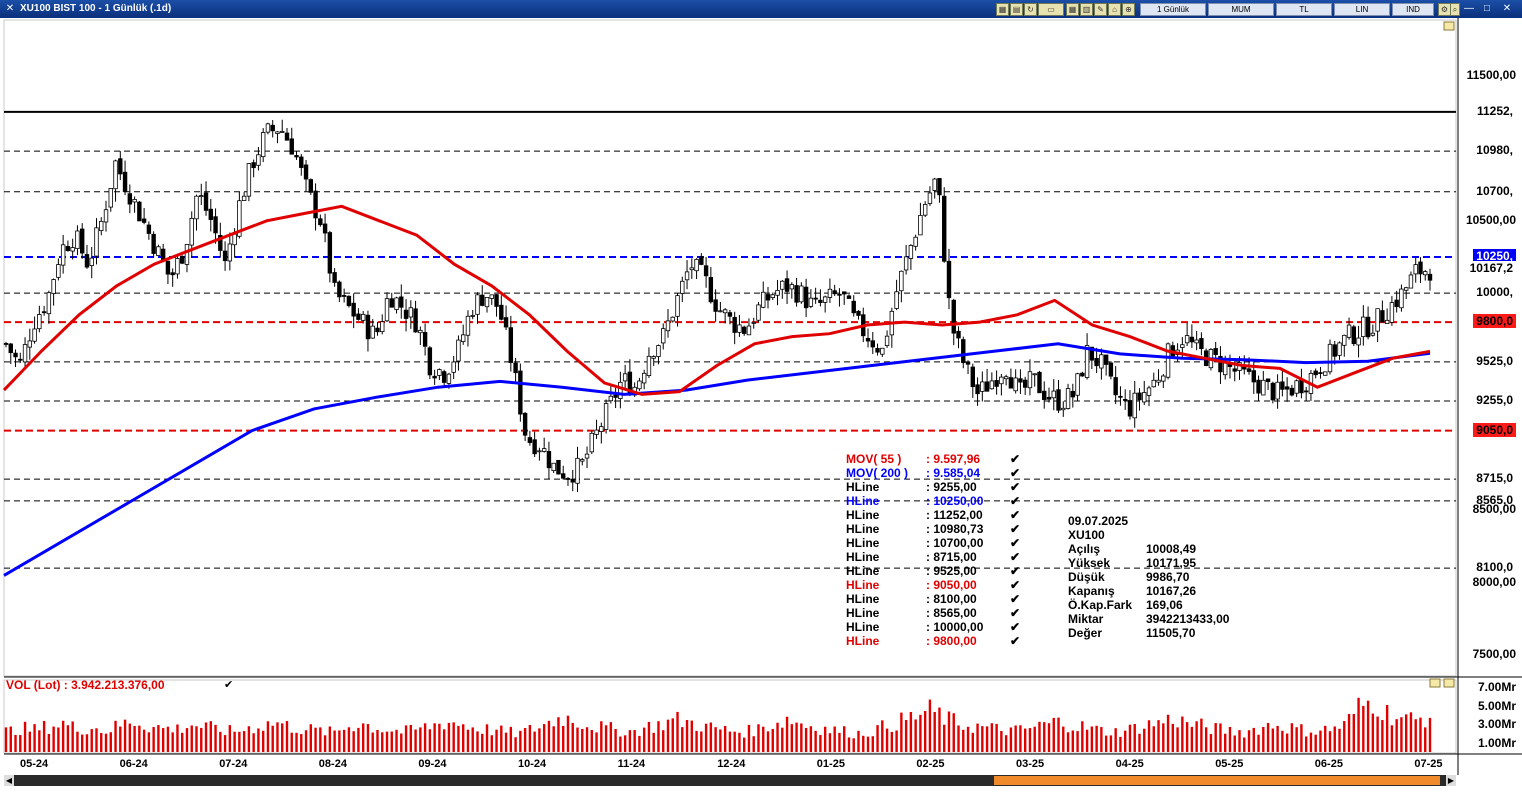 This screenshot has height=792, width=1522. I want to click on chart-type-icon: ▦, so click(1002, 9).